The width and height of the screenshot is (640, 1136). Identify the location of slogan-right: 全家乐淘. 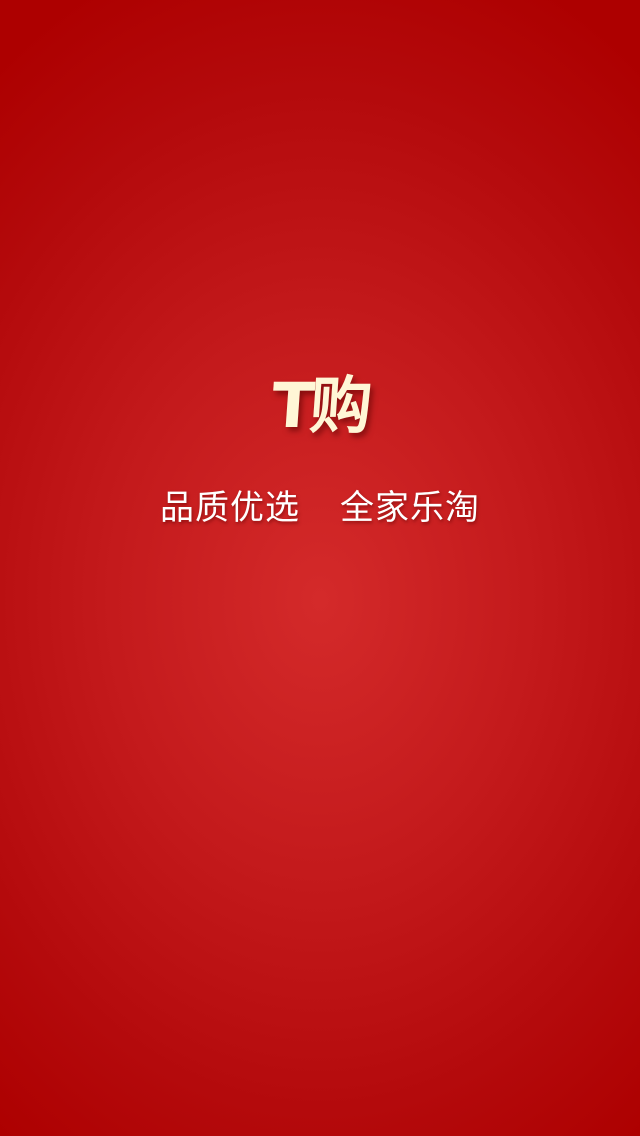
(410, 508).